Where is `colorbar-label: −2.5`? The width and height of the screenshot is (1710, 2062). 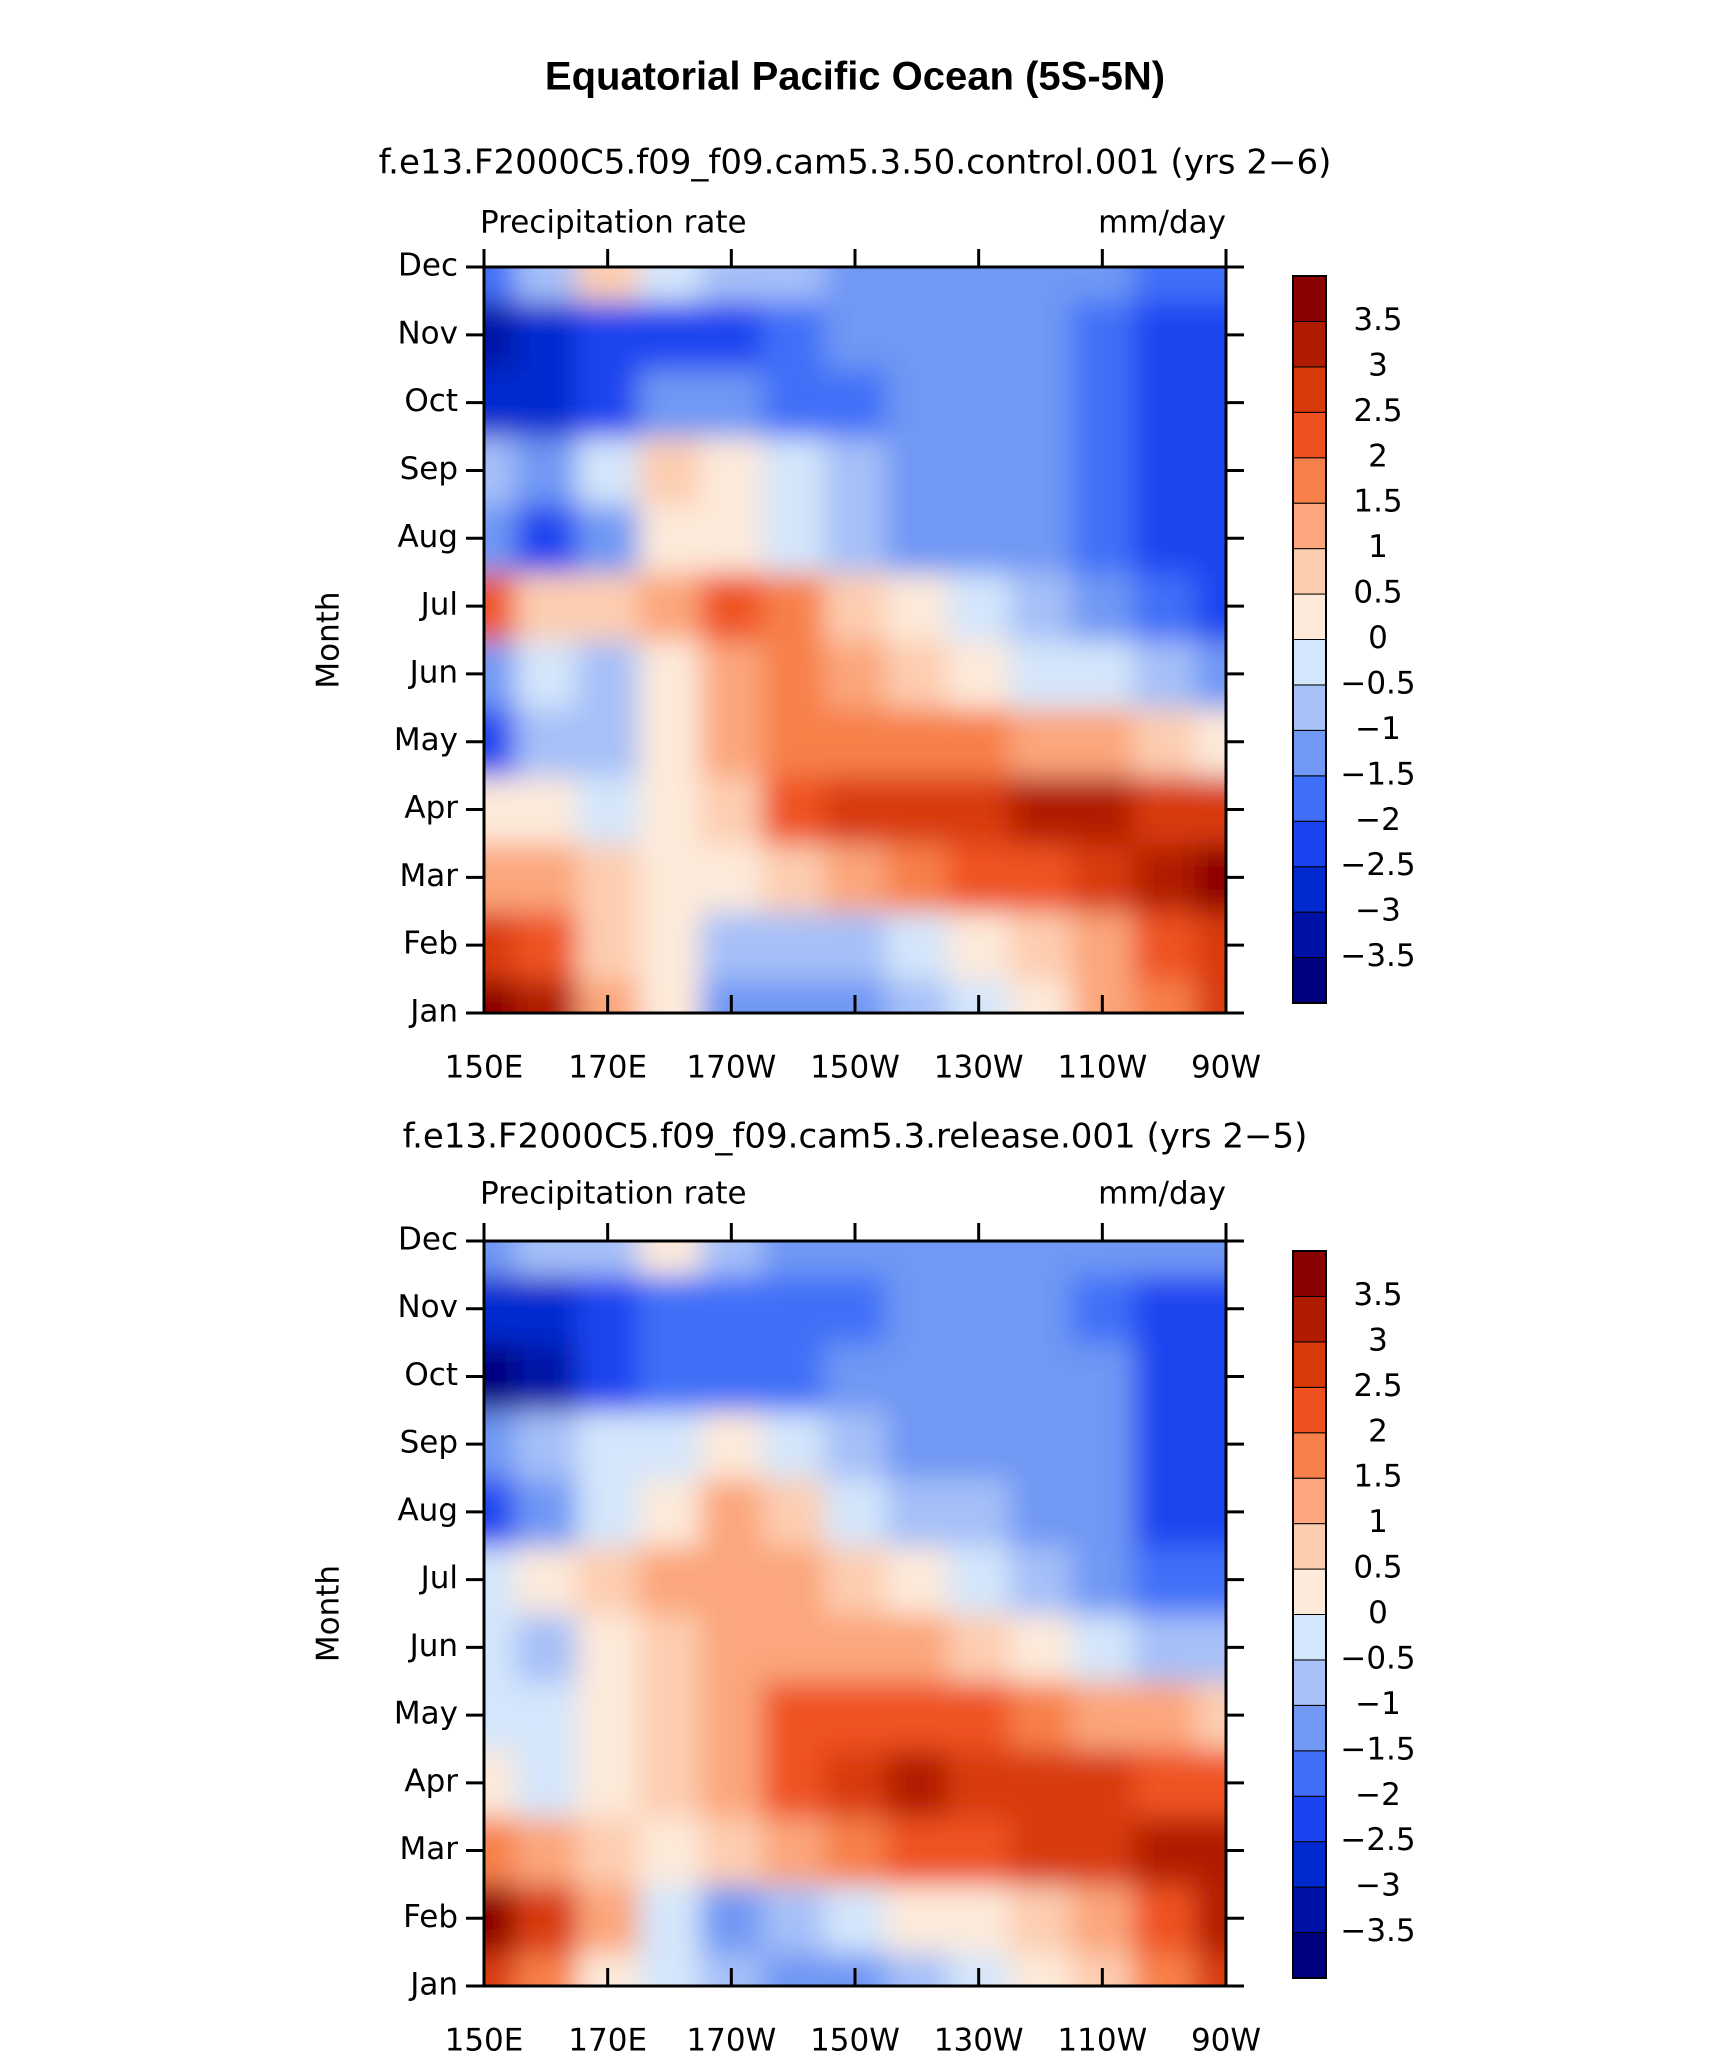 colorbar-label: −2.5 is located at coordinates (1377, 1840).